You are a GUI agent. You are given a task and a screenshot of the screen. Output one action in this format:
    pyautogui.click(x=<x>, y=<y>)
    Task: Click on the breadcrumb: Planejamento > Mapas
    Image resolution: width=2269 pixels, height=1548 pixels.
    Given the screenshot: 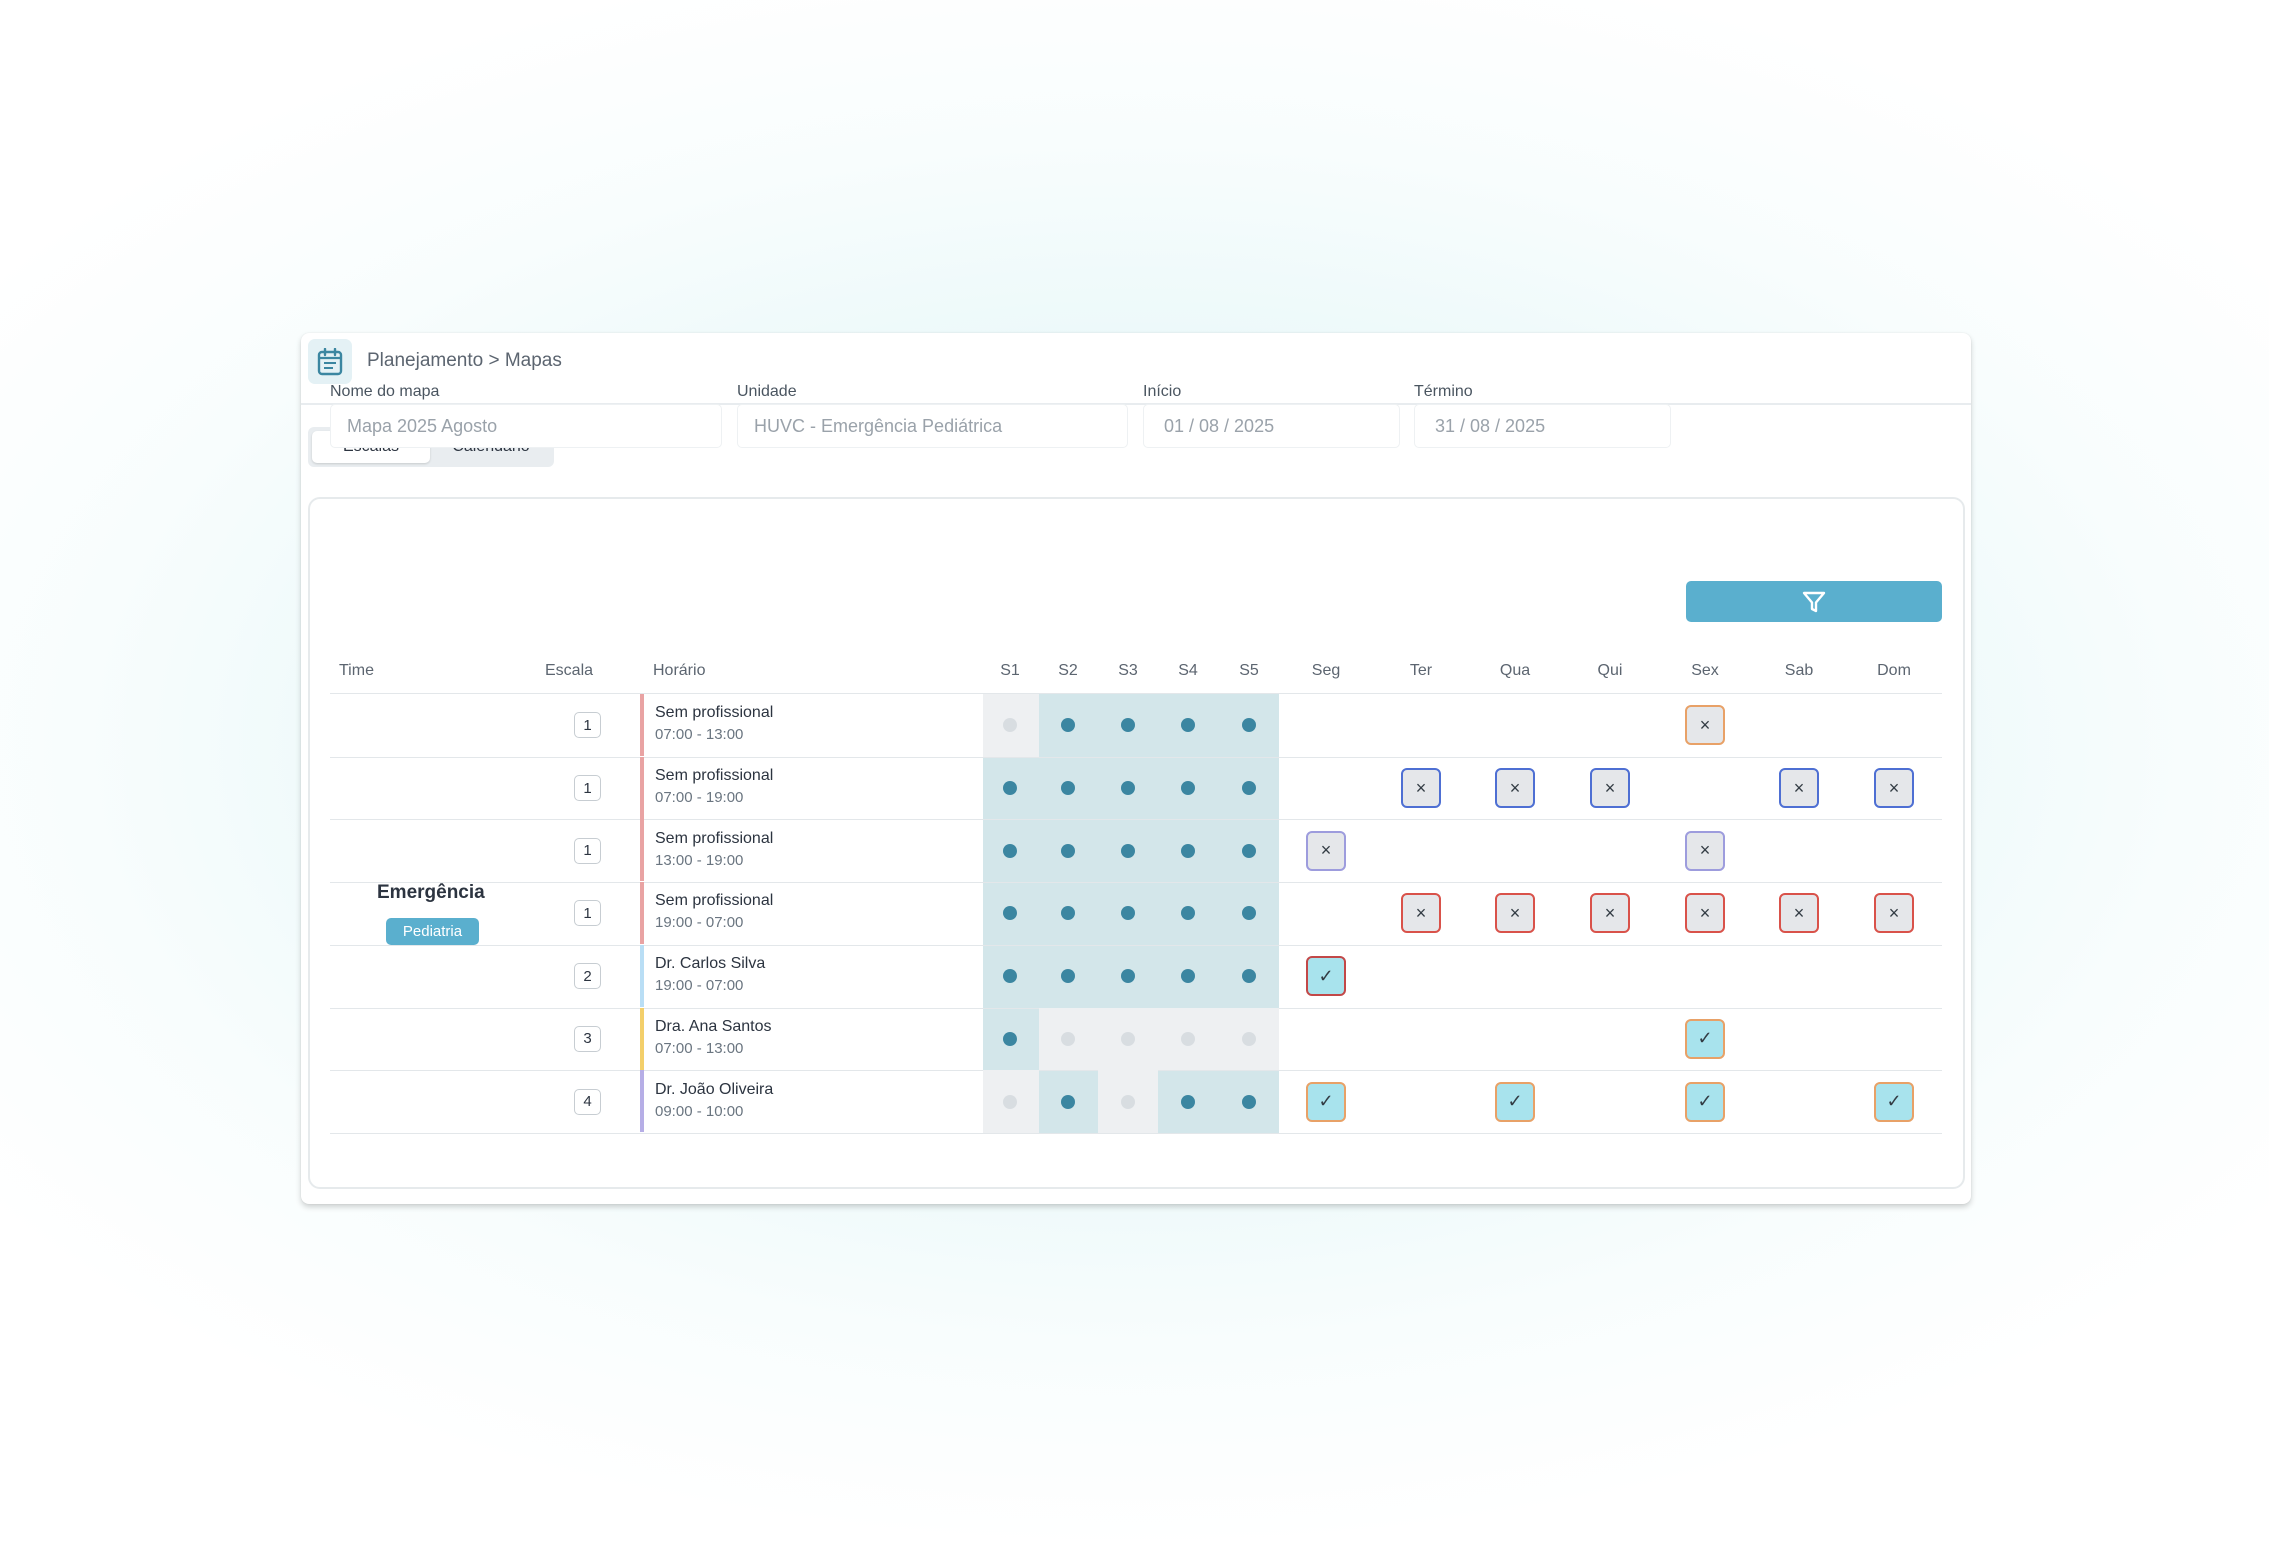 What is the action you would take?
    pyautogui.click(x=464, y=360)
    